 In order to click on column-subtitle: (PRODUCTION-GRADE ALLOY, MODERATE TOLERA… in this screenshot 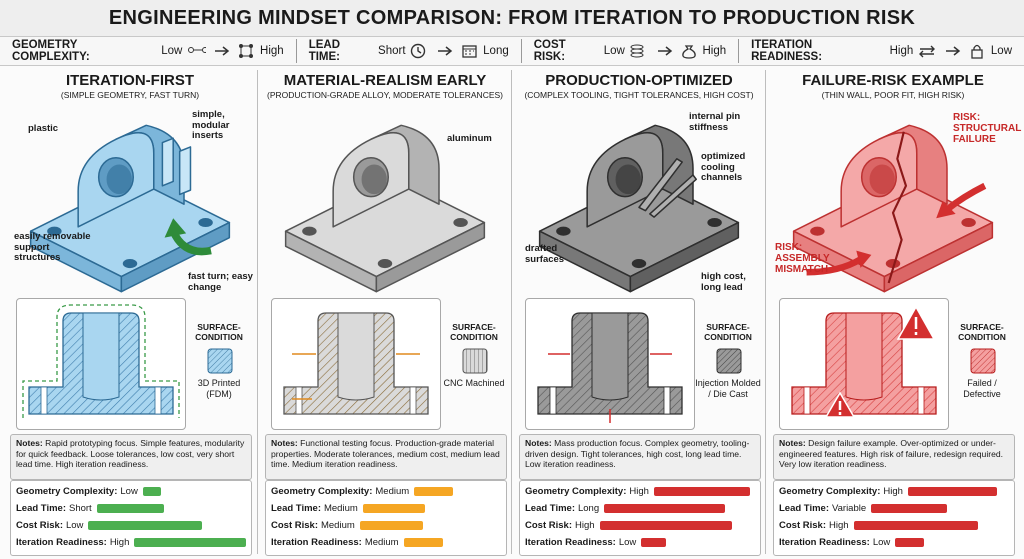, I will do `click(385, 95)`.